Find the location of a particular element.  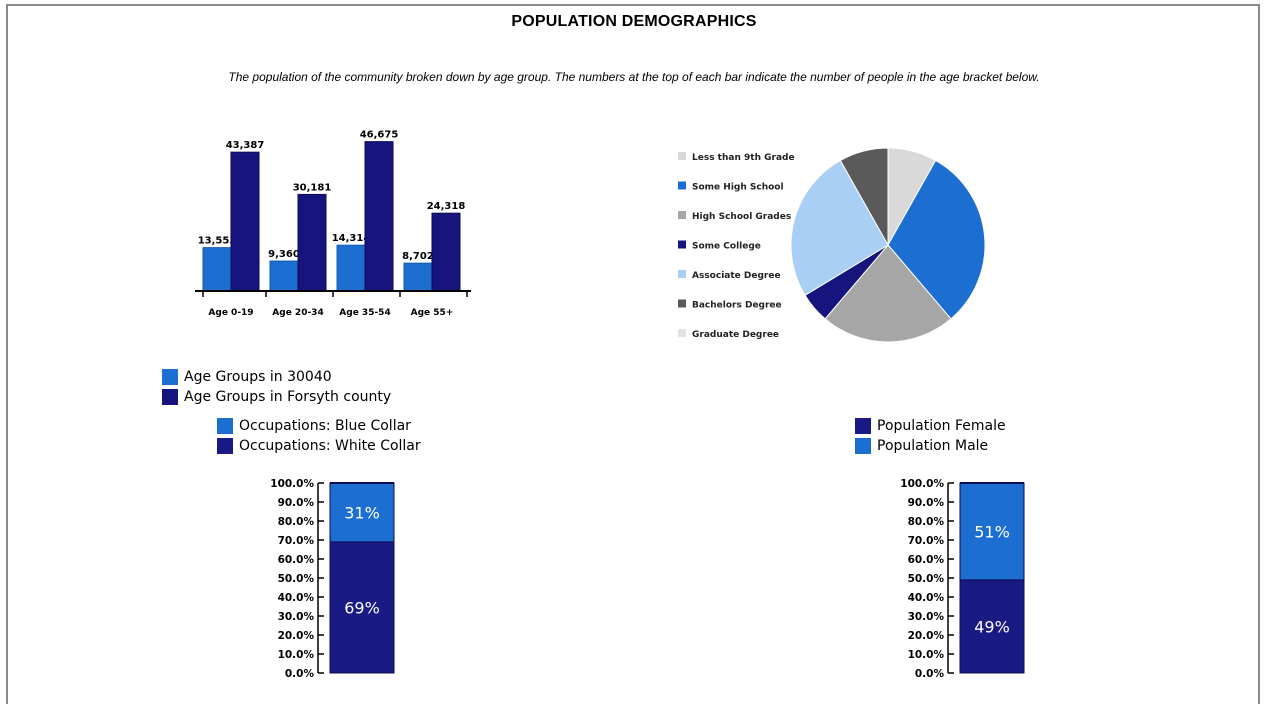

legend-label: Age Groups in Forsyth county is located at coordinates (288, 397).